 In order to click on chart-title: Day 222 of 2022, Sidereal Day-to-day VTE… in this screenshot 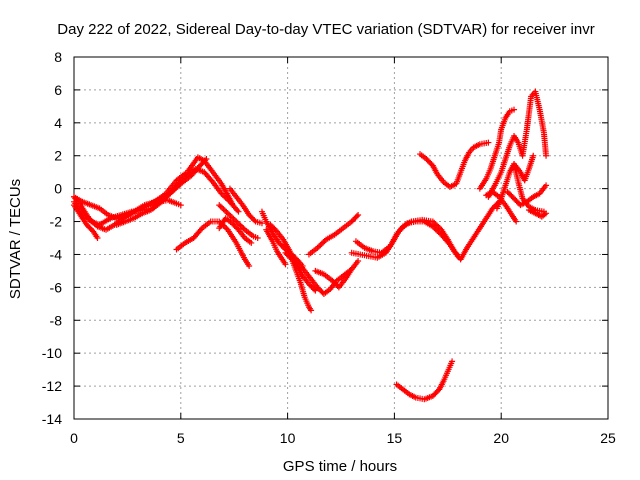, I will do `click(325, 29)`.